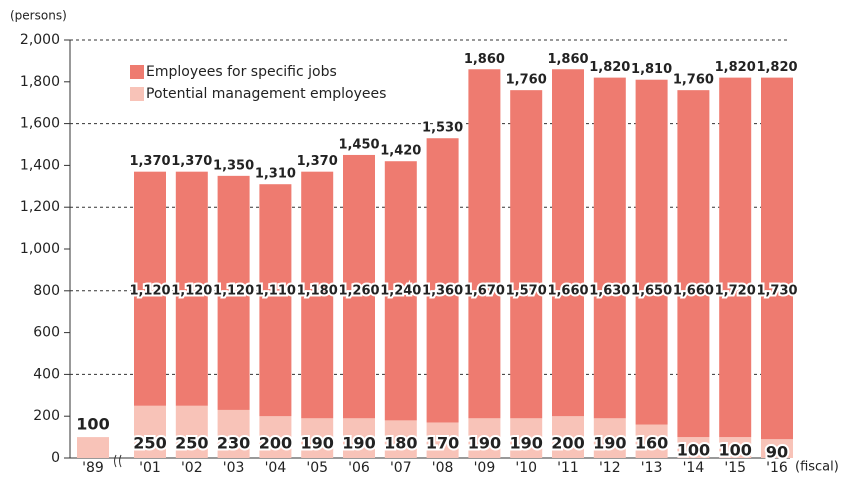 The width and height of the screenshot is (843, 478). Describe the element at coordinates (484, 290) in the screenshot. I see `data-label: 1,670` at that location.